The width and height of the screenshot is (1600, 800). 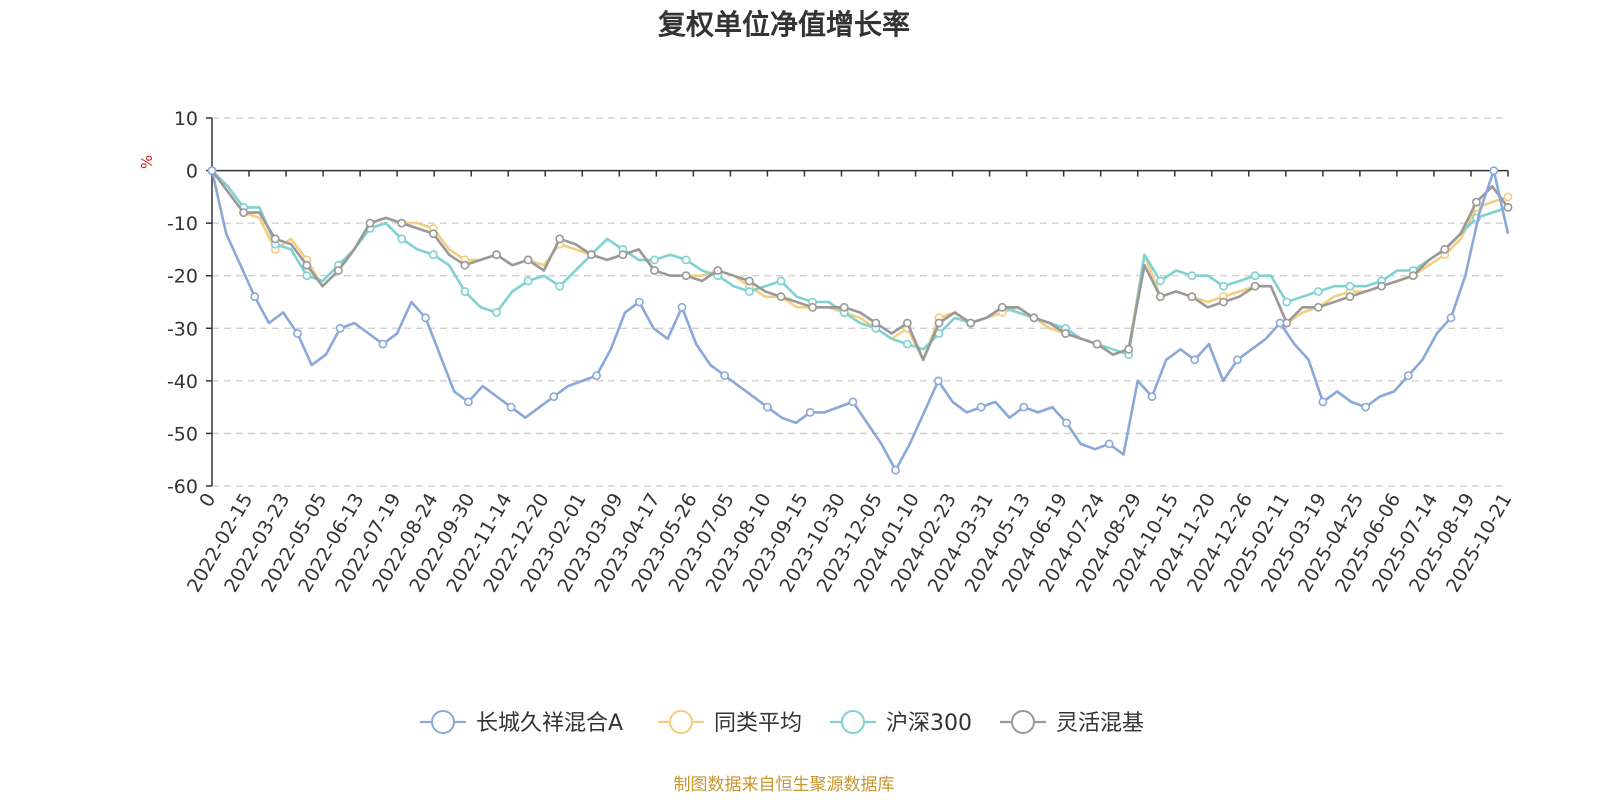 I want to click on legend-item: 沪深300, so click(x=901, y=723).